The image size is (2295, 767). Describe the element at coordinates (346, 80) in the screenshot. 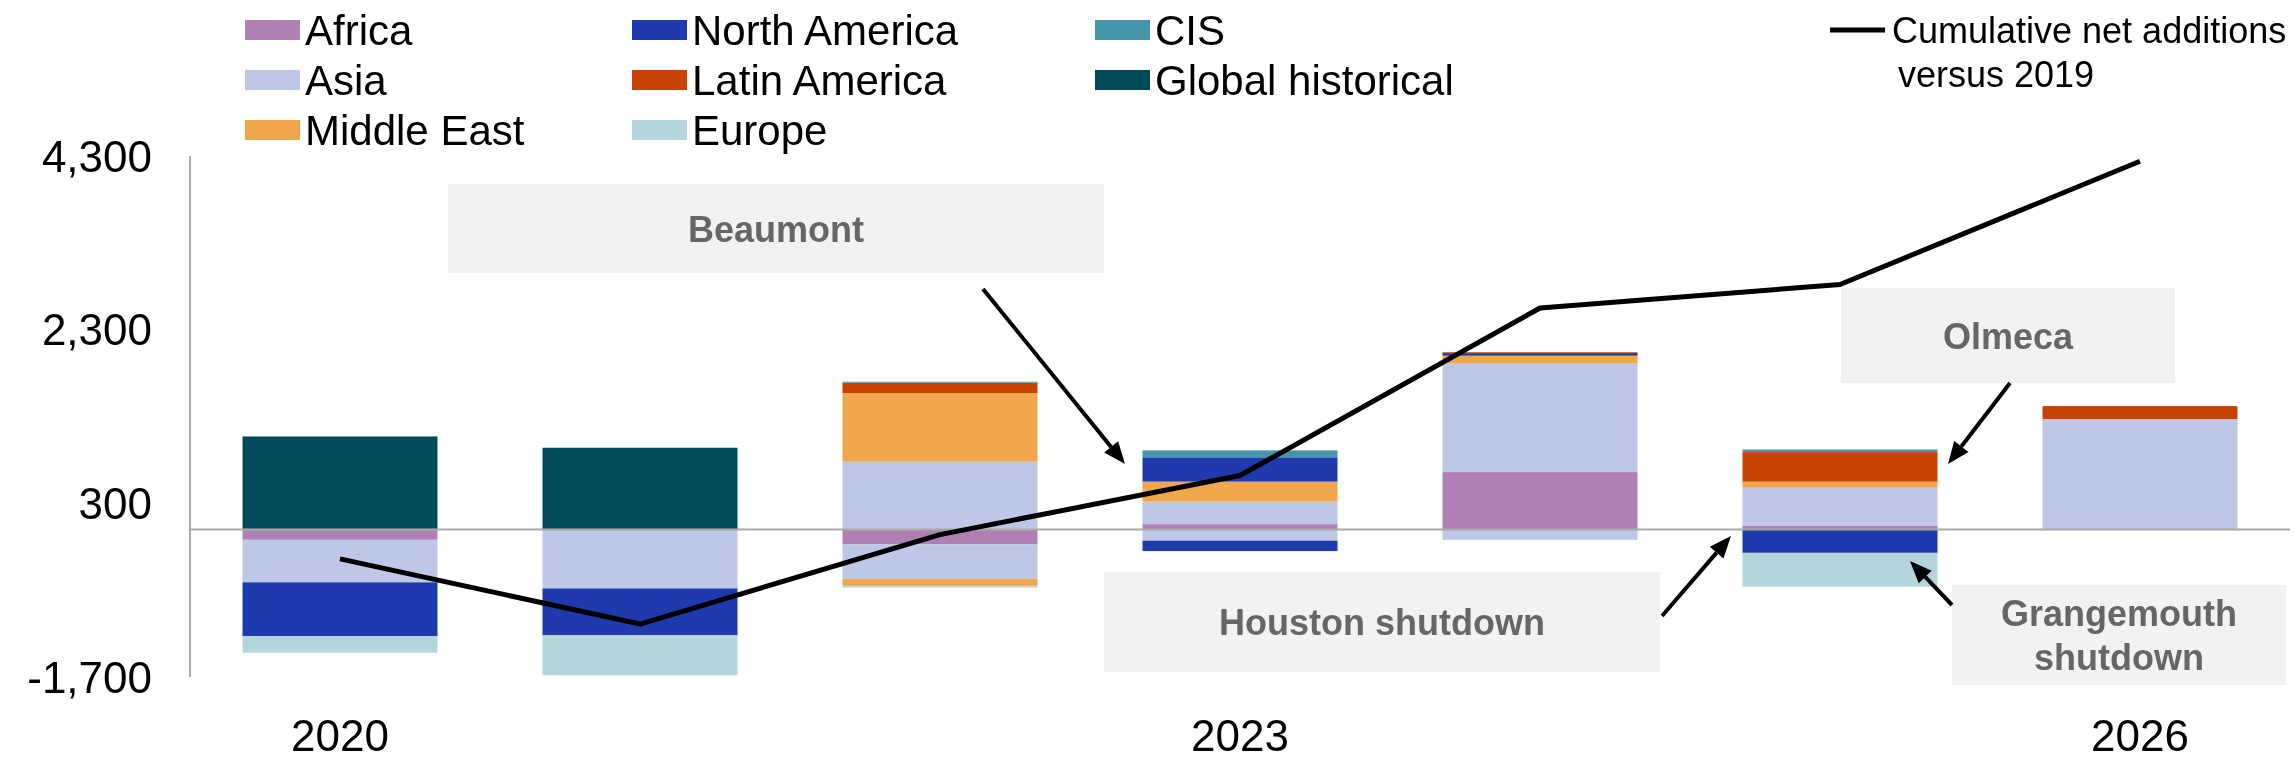

I see `legend-label: Asia` at that location.